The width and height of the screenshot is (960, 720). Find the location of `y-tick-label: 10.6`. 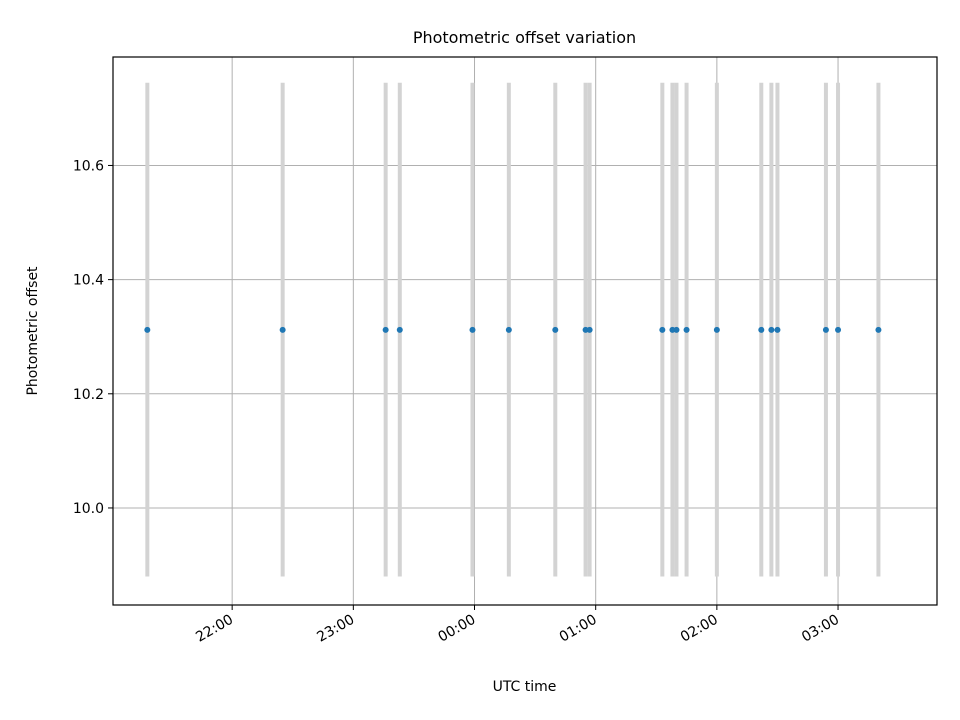

y-tick-label: 10.6 is located at coordinates (88, 166).